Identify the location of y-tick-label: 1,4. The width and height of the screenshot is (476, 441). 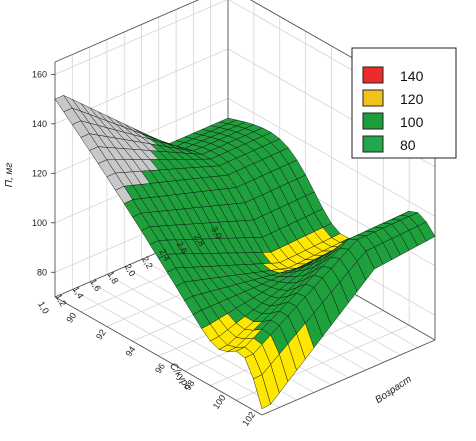
(78, 293).